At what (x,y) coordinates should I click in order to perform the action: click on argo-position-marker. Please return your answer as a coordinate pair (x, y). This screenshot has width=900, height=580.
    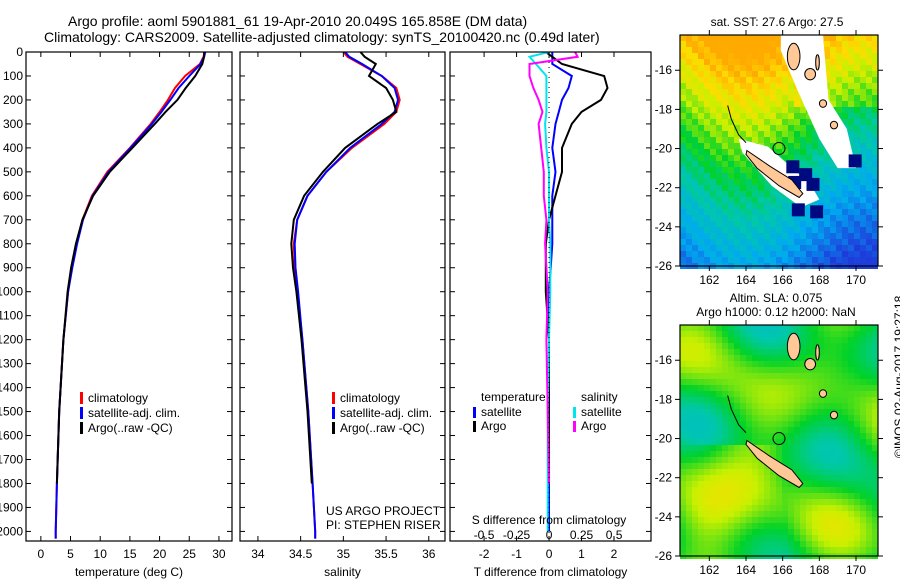
    Looking at the image, I should click on (779, 149).